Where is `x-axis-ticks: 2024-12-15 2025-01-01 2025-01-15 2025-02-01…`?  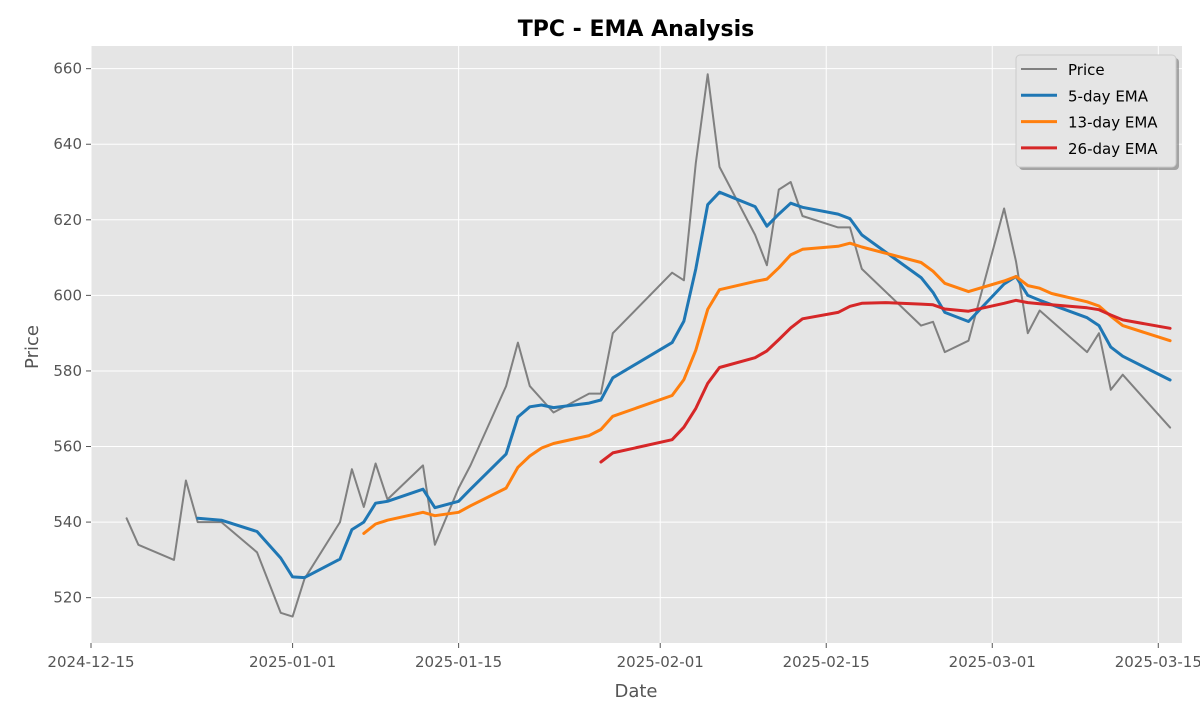 x-axis-ticks: 2024-12-15 2025-01-01 2025-01-15 2025-02-01… is located at coordinates (623, 657).